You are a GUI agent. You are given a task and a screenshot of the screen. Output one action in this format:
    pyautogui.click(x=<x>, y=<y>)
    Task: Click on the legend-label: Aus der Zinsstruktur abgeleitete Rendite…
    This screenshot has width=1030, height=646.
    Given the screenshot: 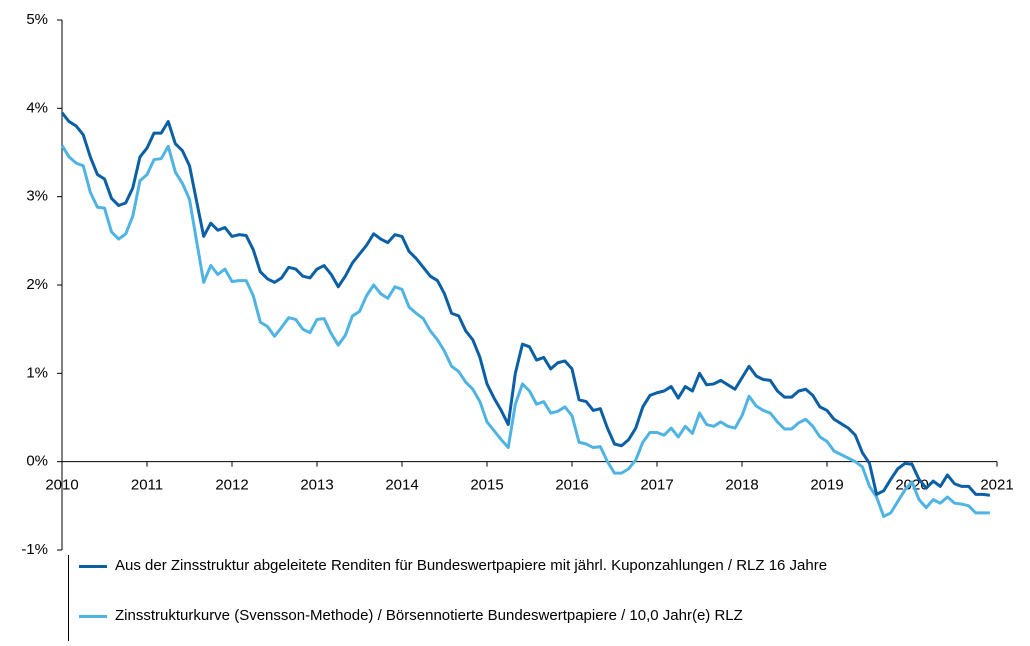 What is the action you would take?
    pyautogui.click(x=471, y=565)
    